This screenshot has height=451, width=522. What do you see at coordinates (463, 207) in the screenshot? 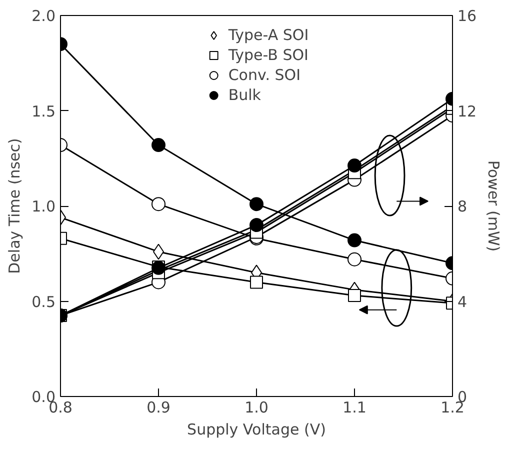
I see `y2-tick-label: 8` at bounding box center [463, 207].